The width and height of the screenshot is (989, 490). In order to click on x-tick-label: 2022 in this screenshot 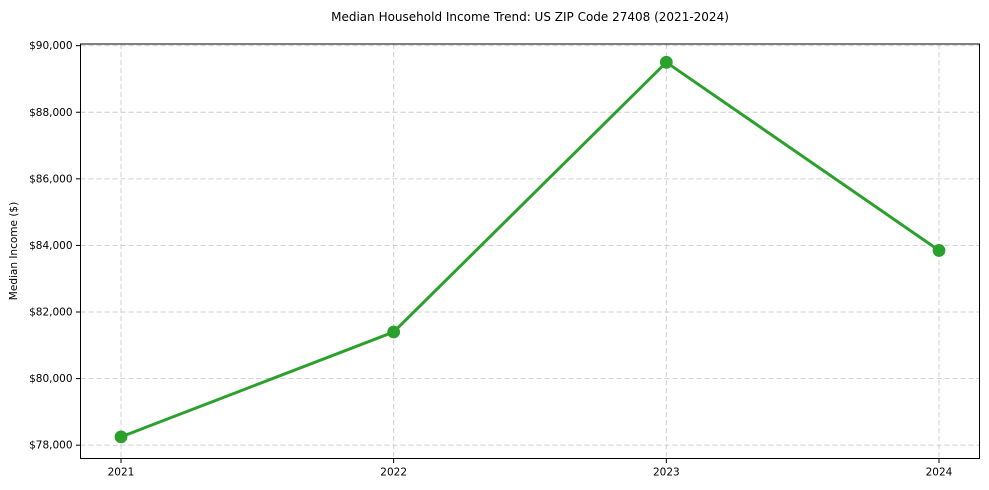, I will do `click(393, 473)`.